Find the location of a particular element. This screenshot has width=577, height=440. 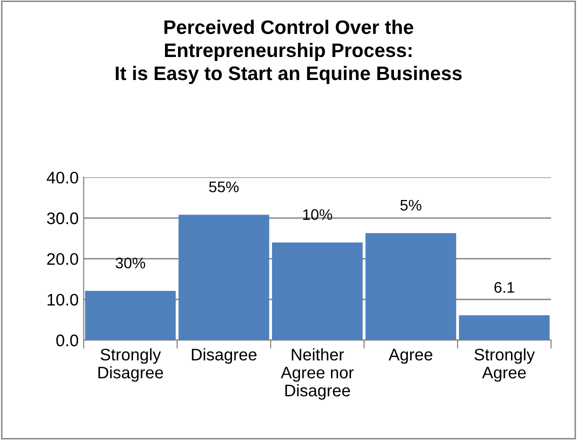

y-tick-label: 0.0 is located at coordinates (67, 340).